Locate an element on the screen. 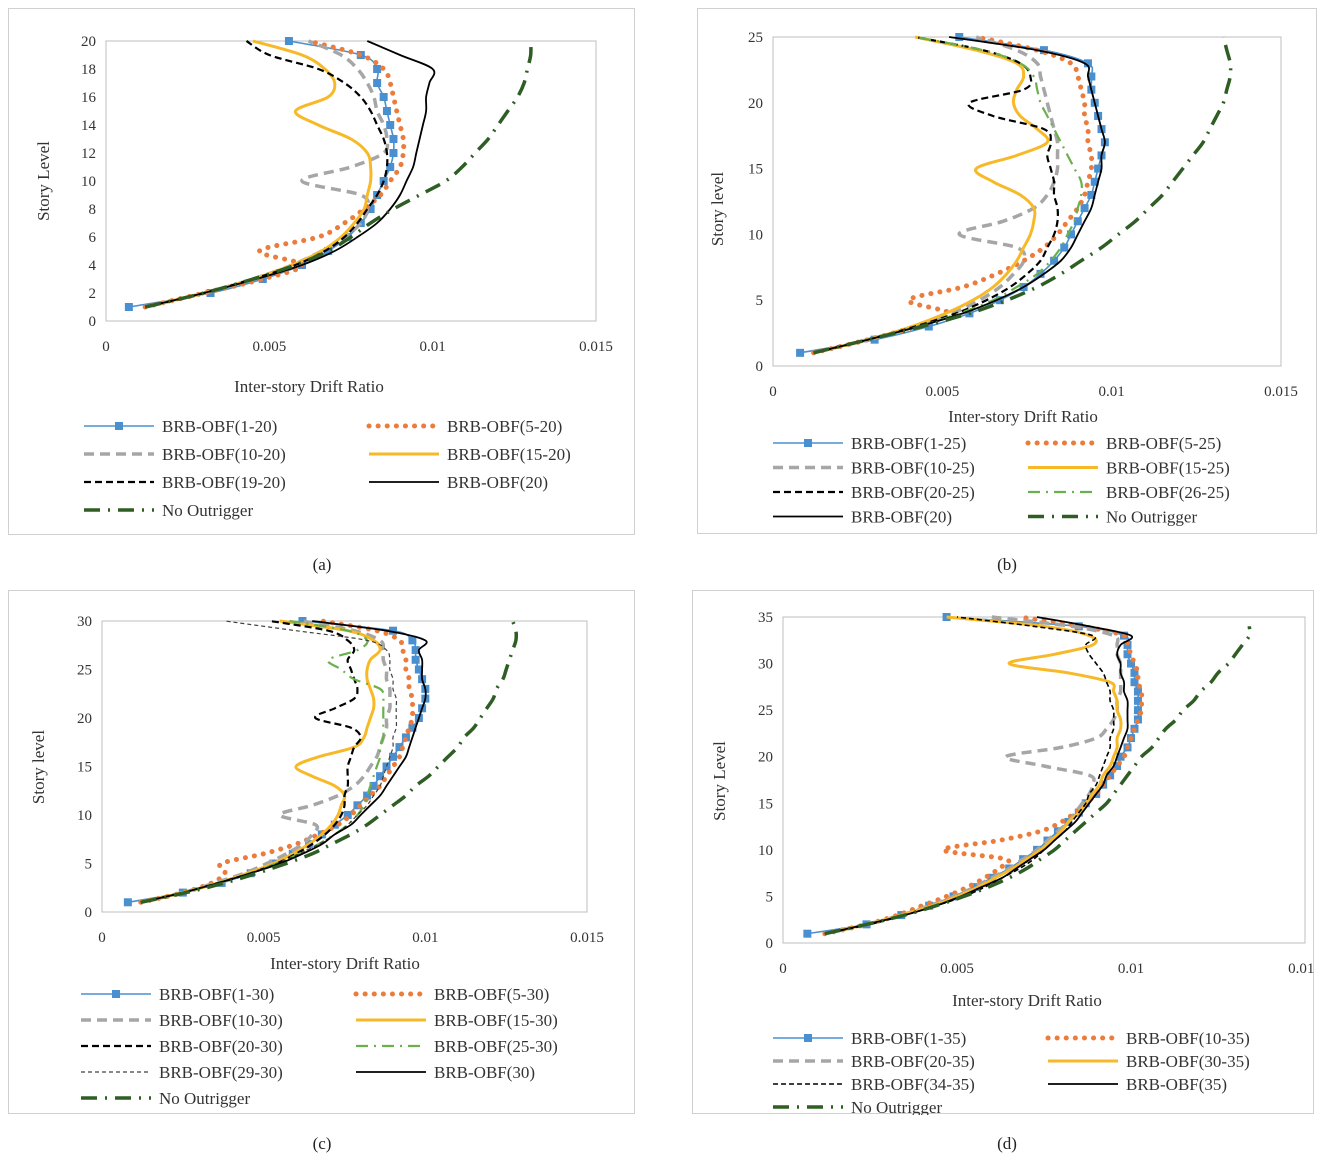 This screenshot has width=1322, height=1158. legend-label: BRB-OBF(20) is located at coordinates (901, 517).